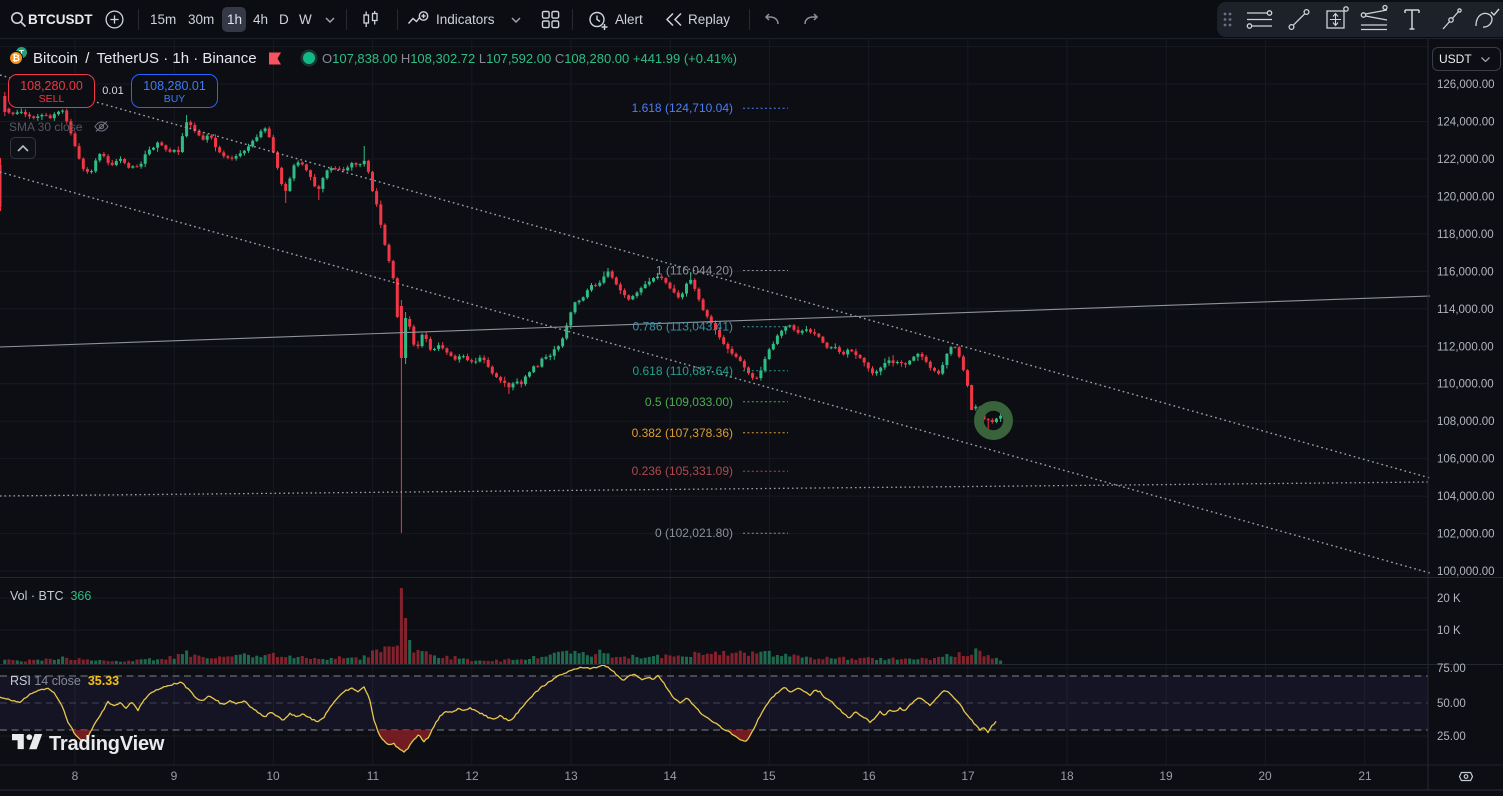 The image size is (1503, 796). Describe the element at coordinates (968, 776) in the screenshot. I see `svg-text: 17` at that location.